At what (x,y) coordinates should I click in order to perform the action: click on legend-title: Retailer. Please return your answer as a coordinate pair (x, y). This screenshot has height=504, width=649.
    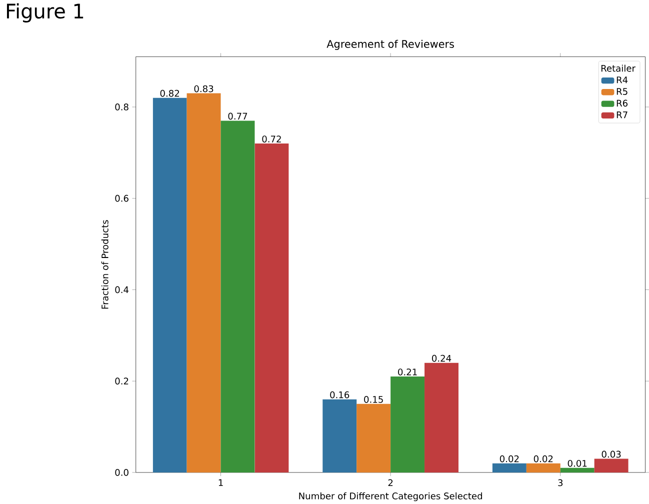
    Looking at the image, I should click on (618, 68).